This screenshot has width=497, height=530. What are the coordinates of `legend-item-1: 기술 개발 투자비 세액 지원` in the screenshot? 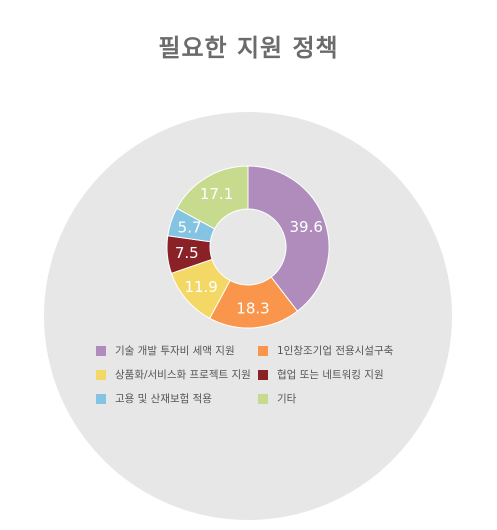 It's located at (177, 350).